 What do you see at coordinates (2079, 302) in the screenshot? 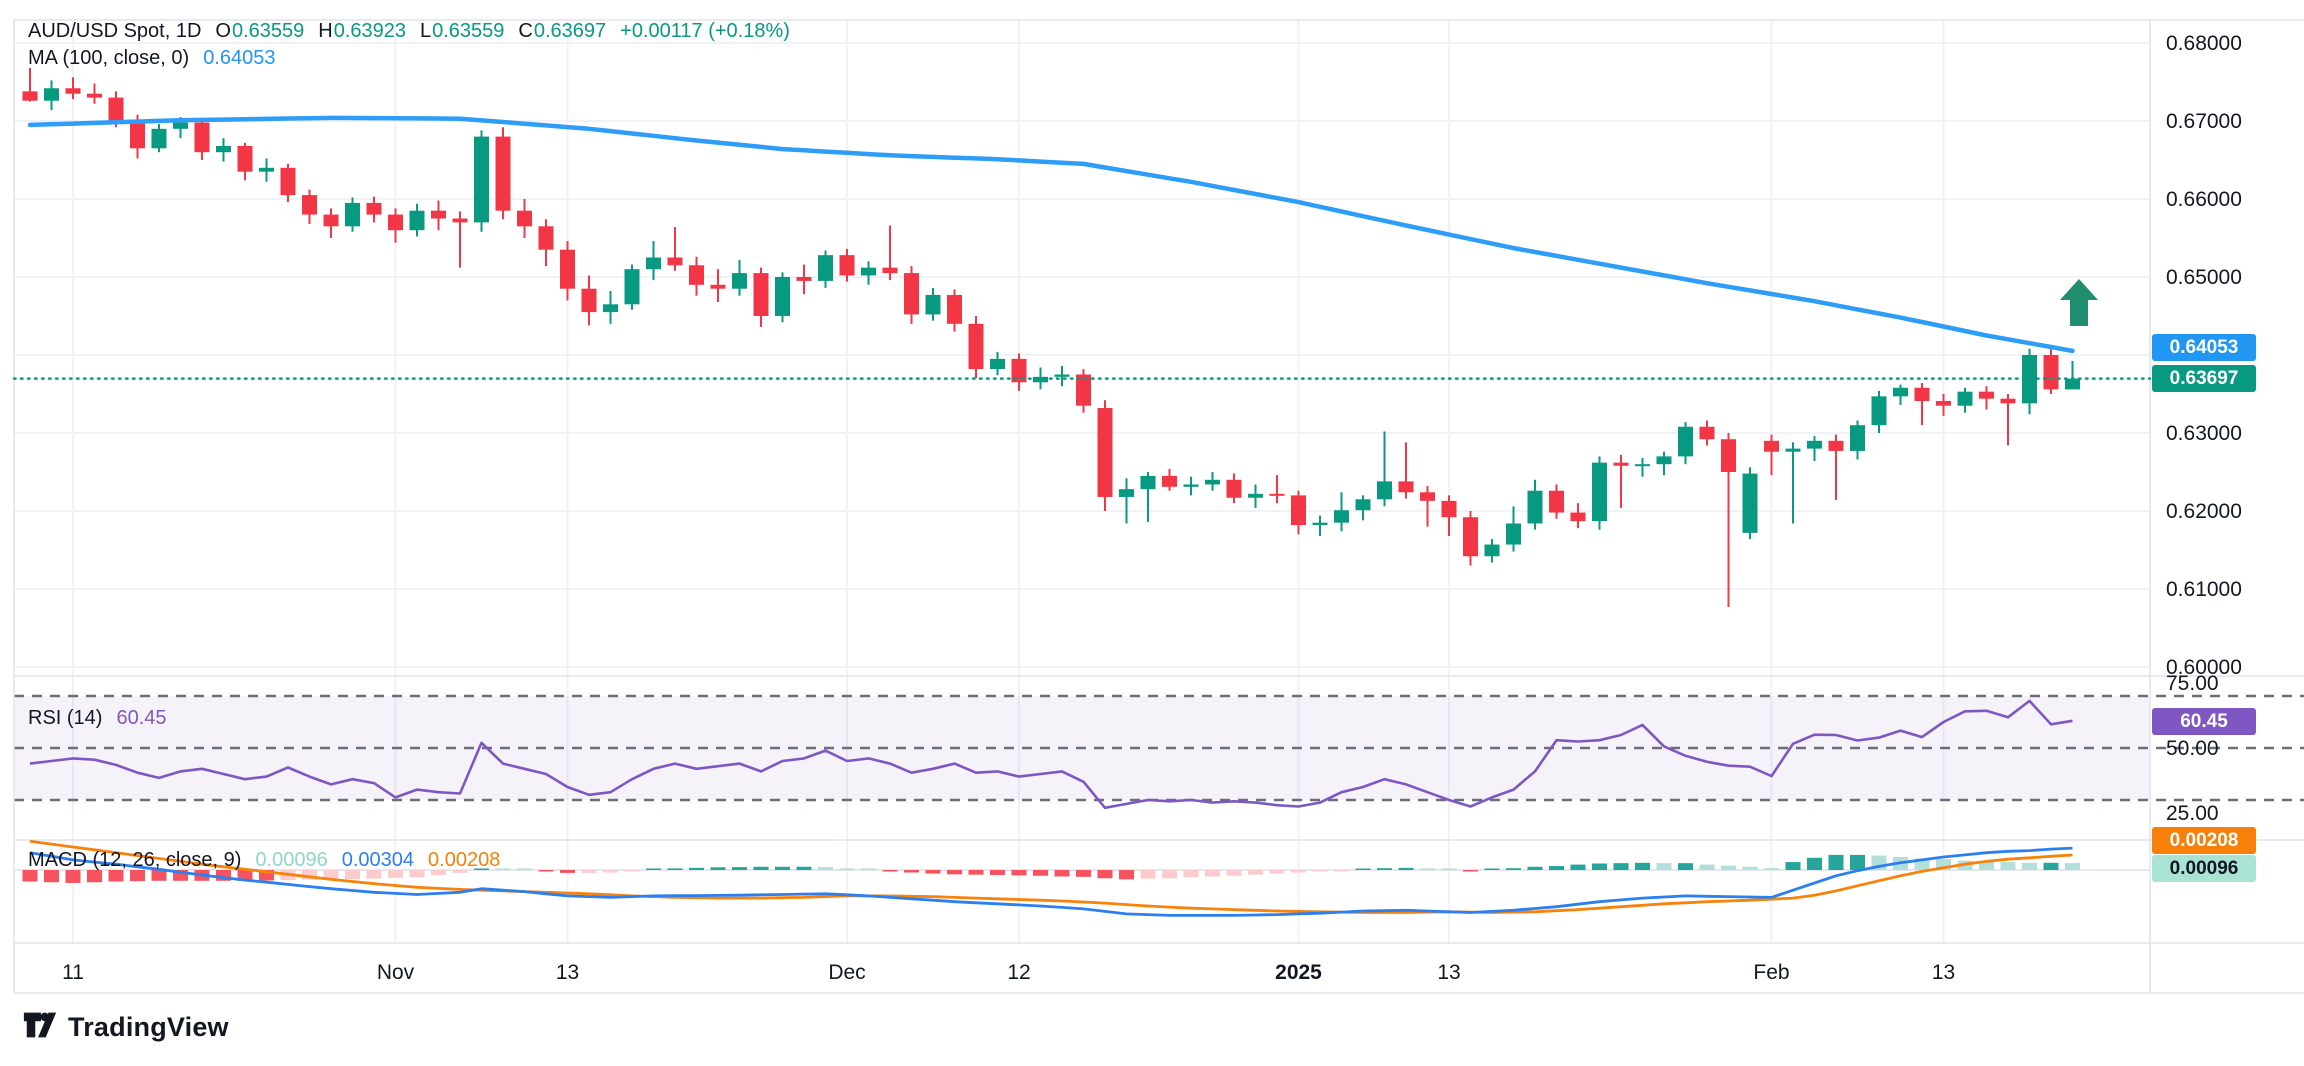
I see `up-arrow-annotation` at bounding box center [2079, 302].